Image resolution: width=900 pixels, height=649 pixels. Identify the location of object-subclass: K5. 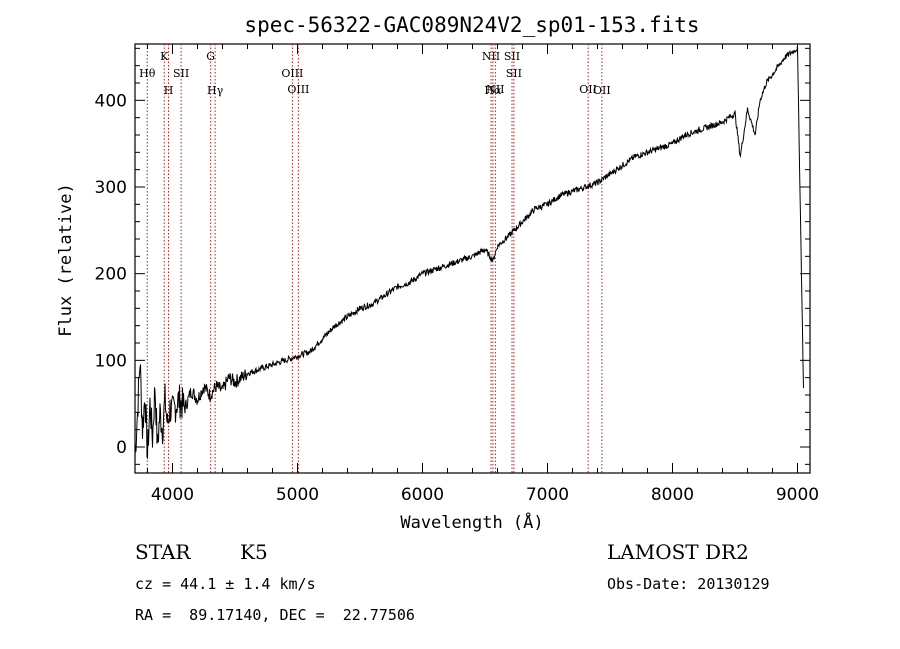
(254, 552).